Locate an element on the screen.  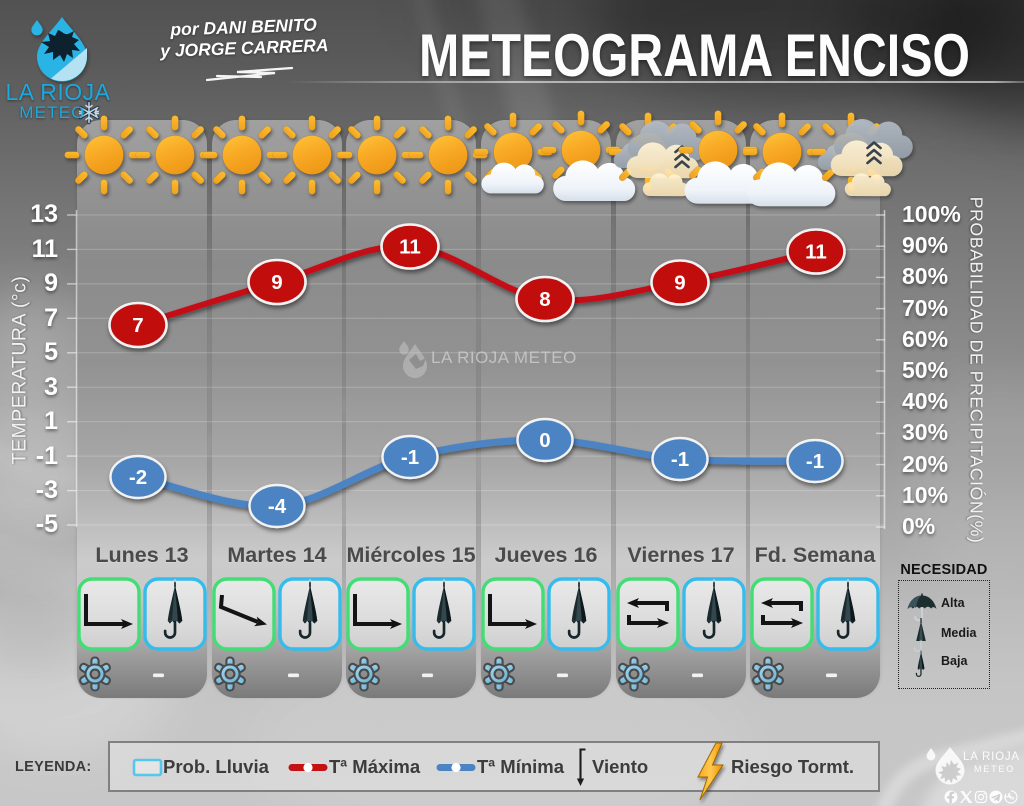
svg-text: 0 is located at coordinates (544, 440).